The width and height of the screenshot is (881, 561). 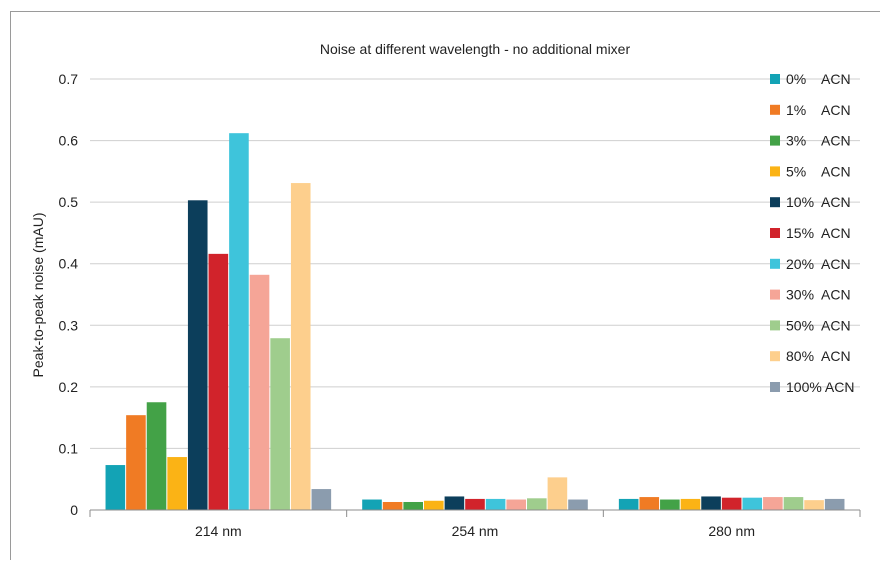 I want to click on y-axis-ticks: 0 0.1 0.2 0.3 0.4 0.5 0.6 0.7, so click(x=69, y=294).